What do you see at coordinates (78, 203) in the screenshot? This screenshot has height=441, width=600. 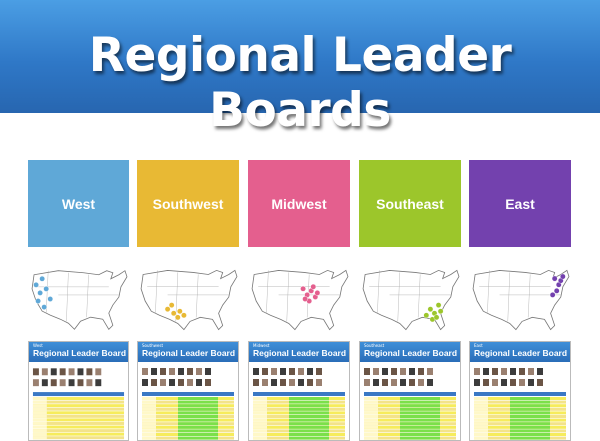 I see `region-tile: West` at bounding box center [78, 203].